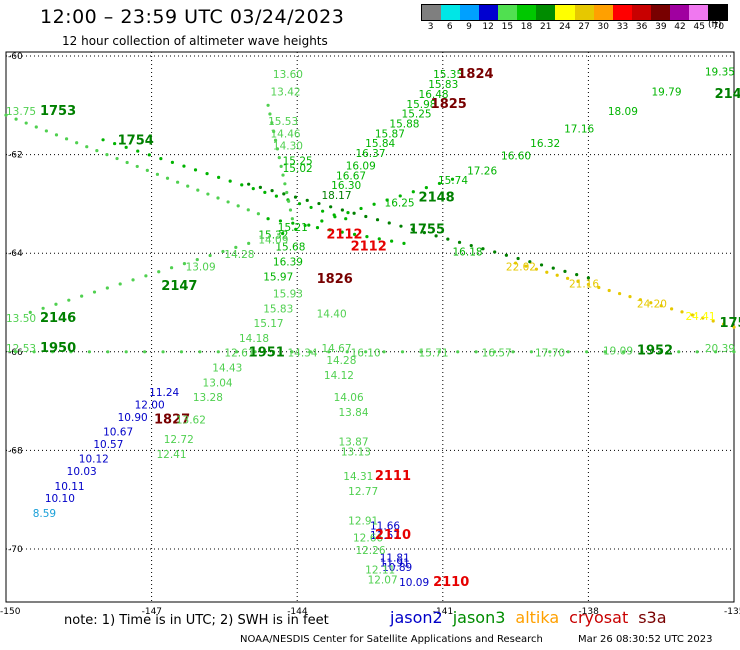 This screenshot has height=650, width=740. What do you see at coordinates (622, 27) in the screenshot?
I see `legend-label: 33` at bounding box center [622, 27].